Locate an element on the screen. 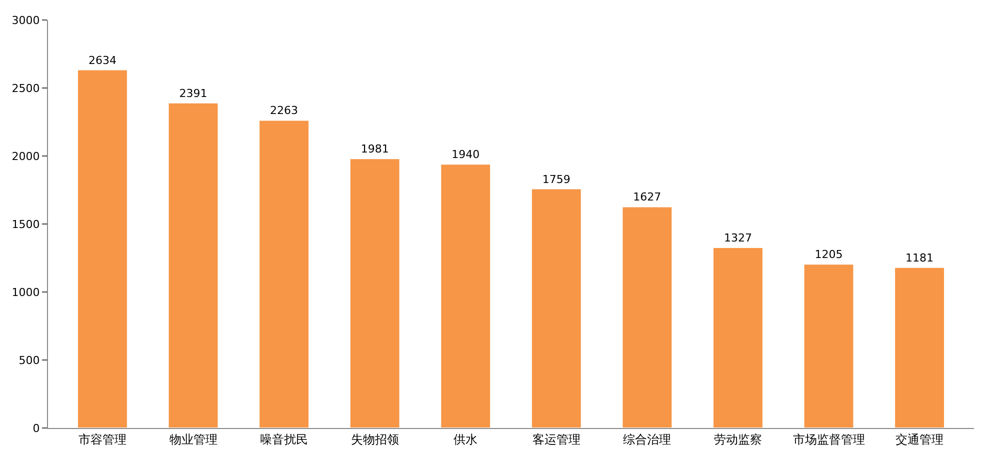 The height and width of the screenshot is (463, 994). y-tick-label: 2500 is located at coordinates (26, 88).